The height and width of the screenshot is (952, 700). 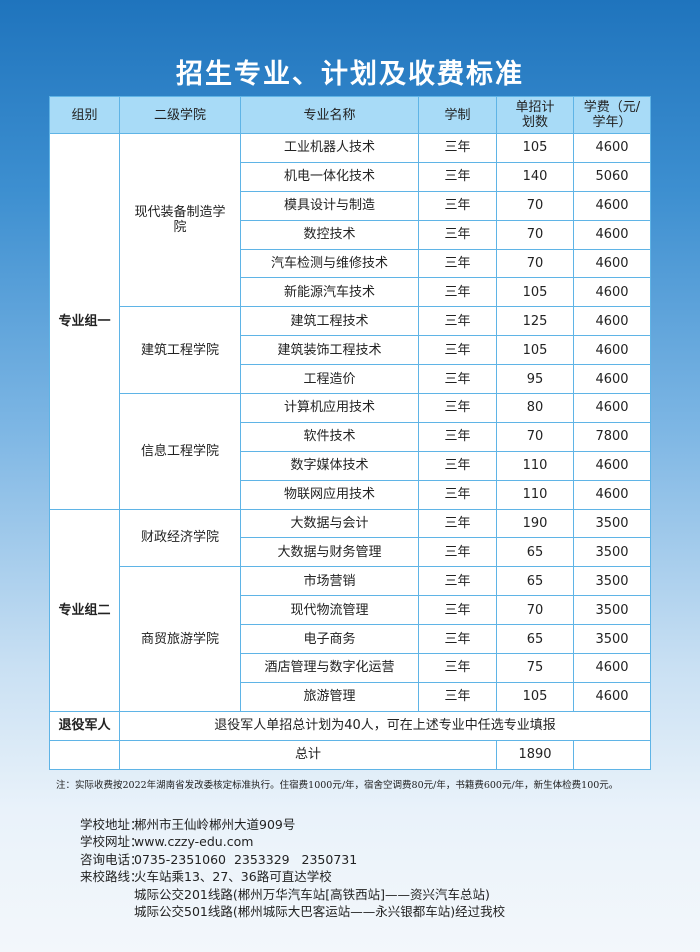 I want to click on major-name: 数控技术, so click(x=329, y=234).